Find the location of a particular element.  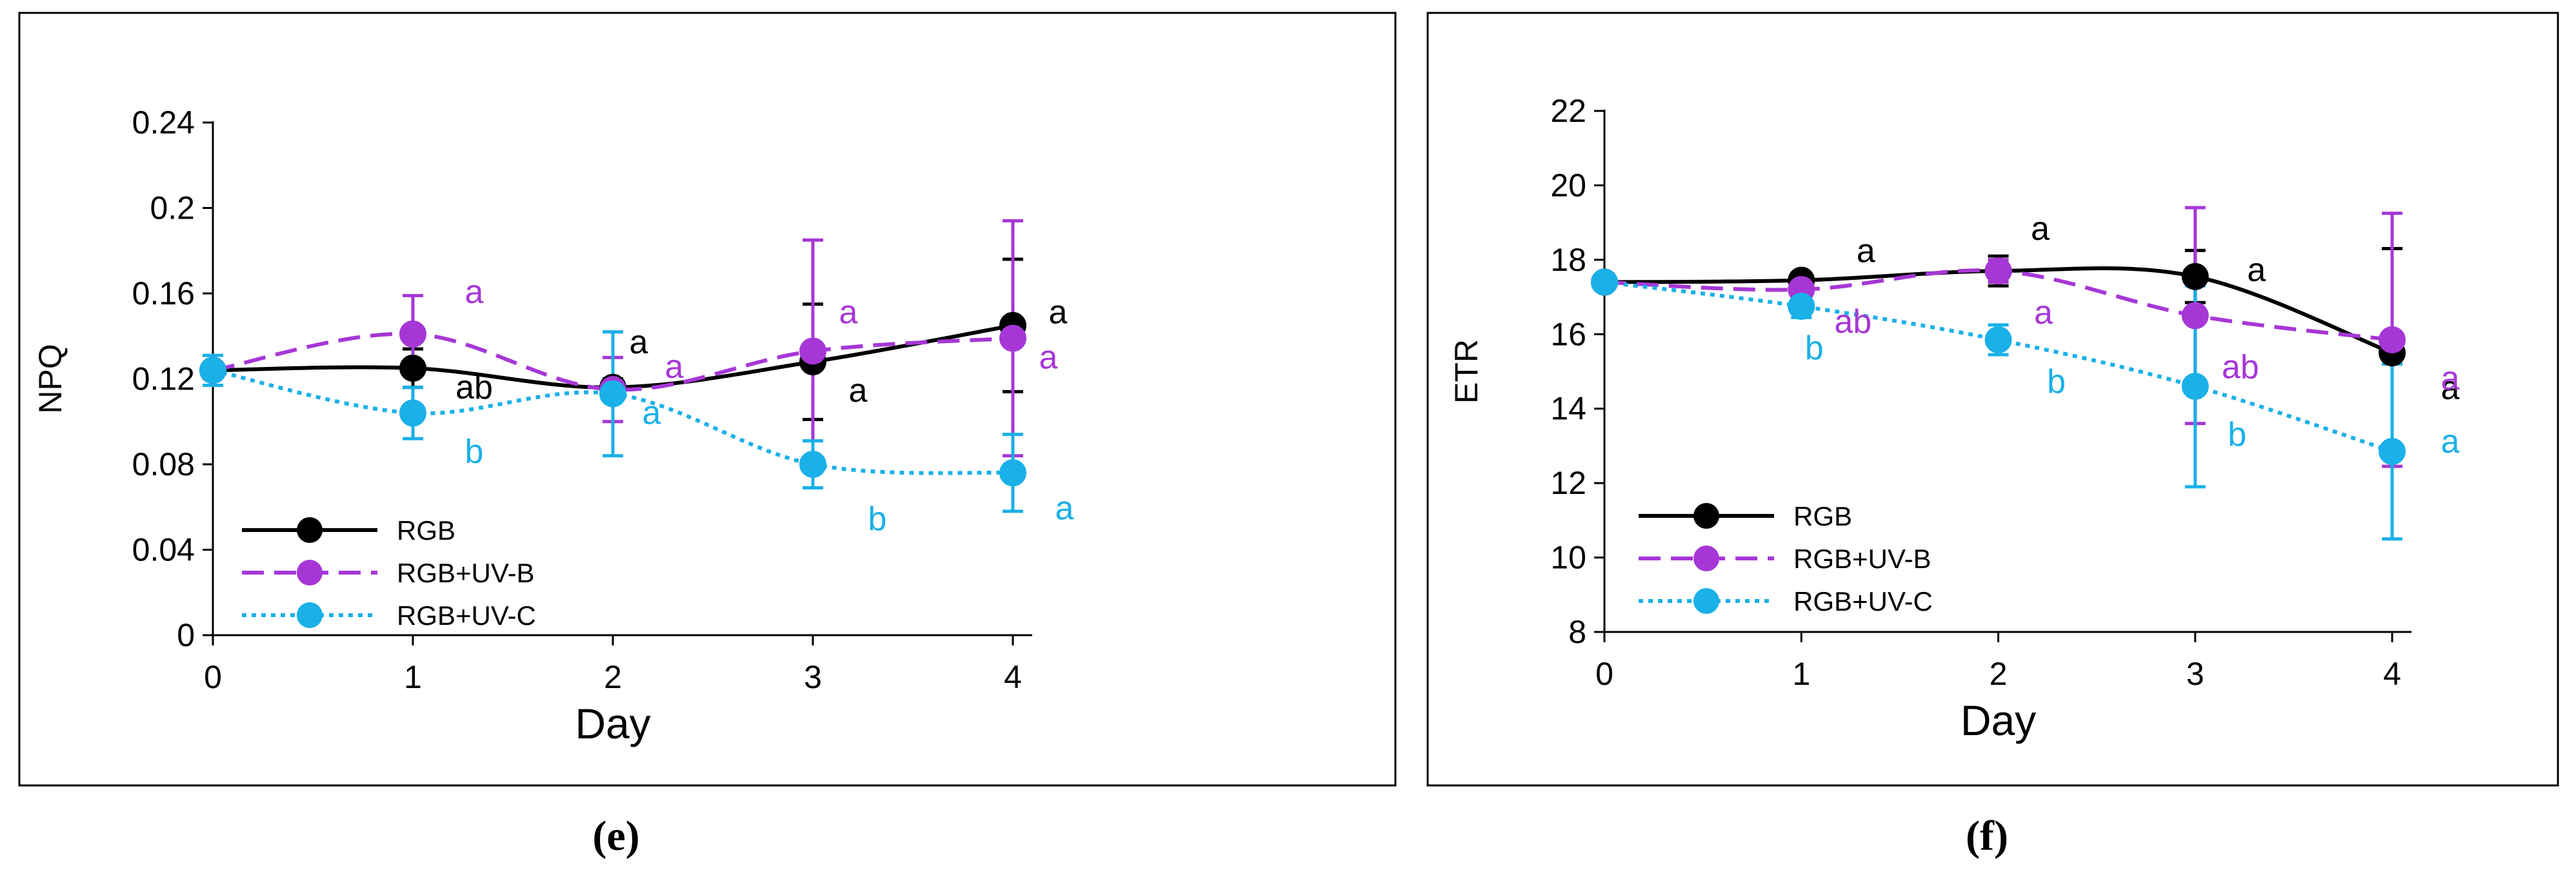

y-tick-label: 14 is located at coordinates (1568, 409).